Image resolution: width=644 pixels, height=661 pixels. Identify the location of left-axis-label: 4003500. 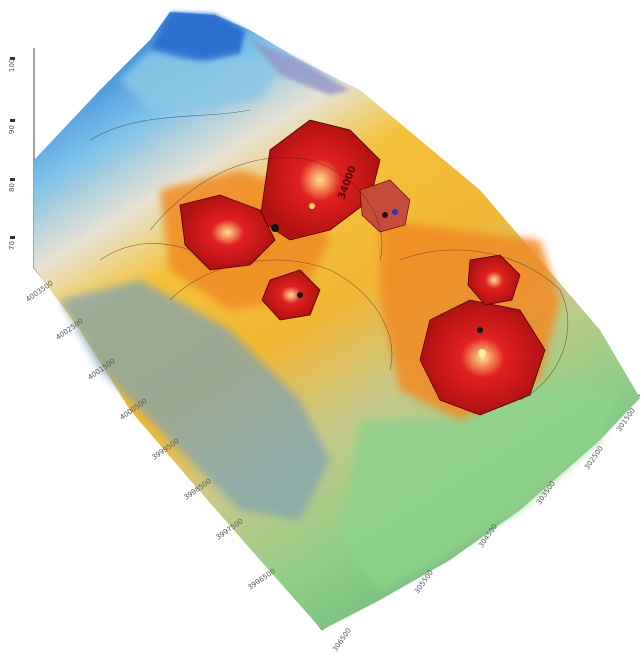
(40, 291).